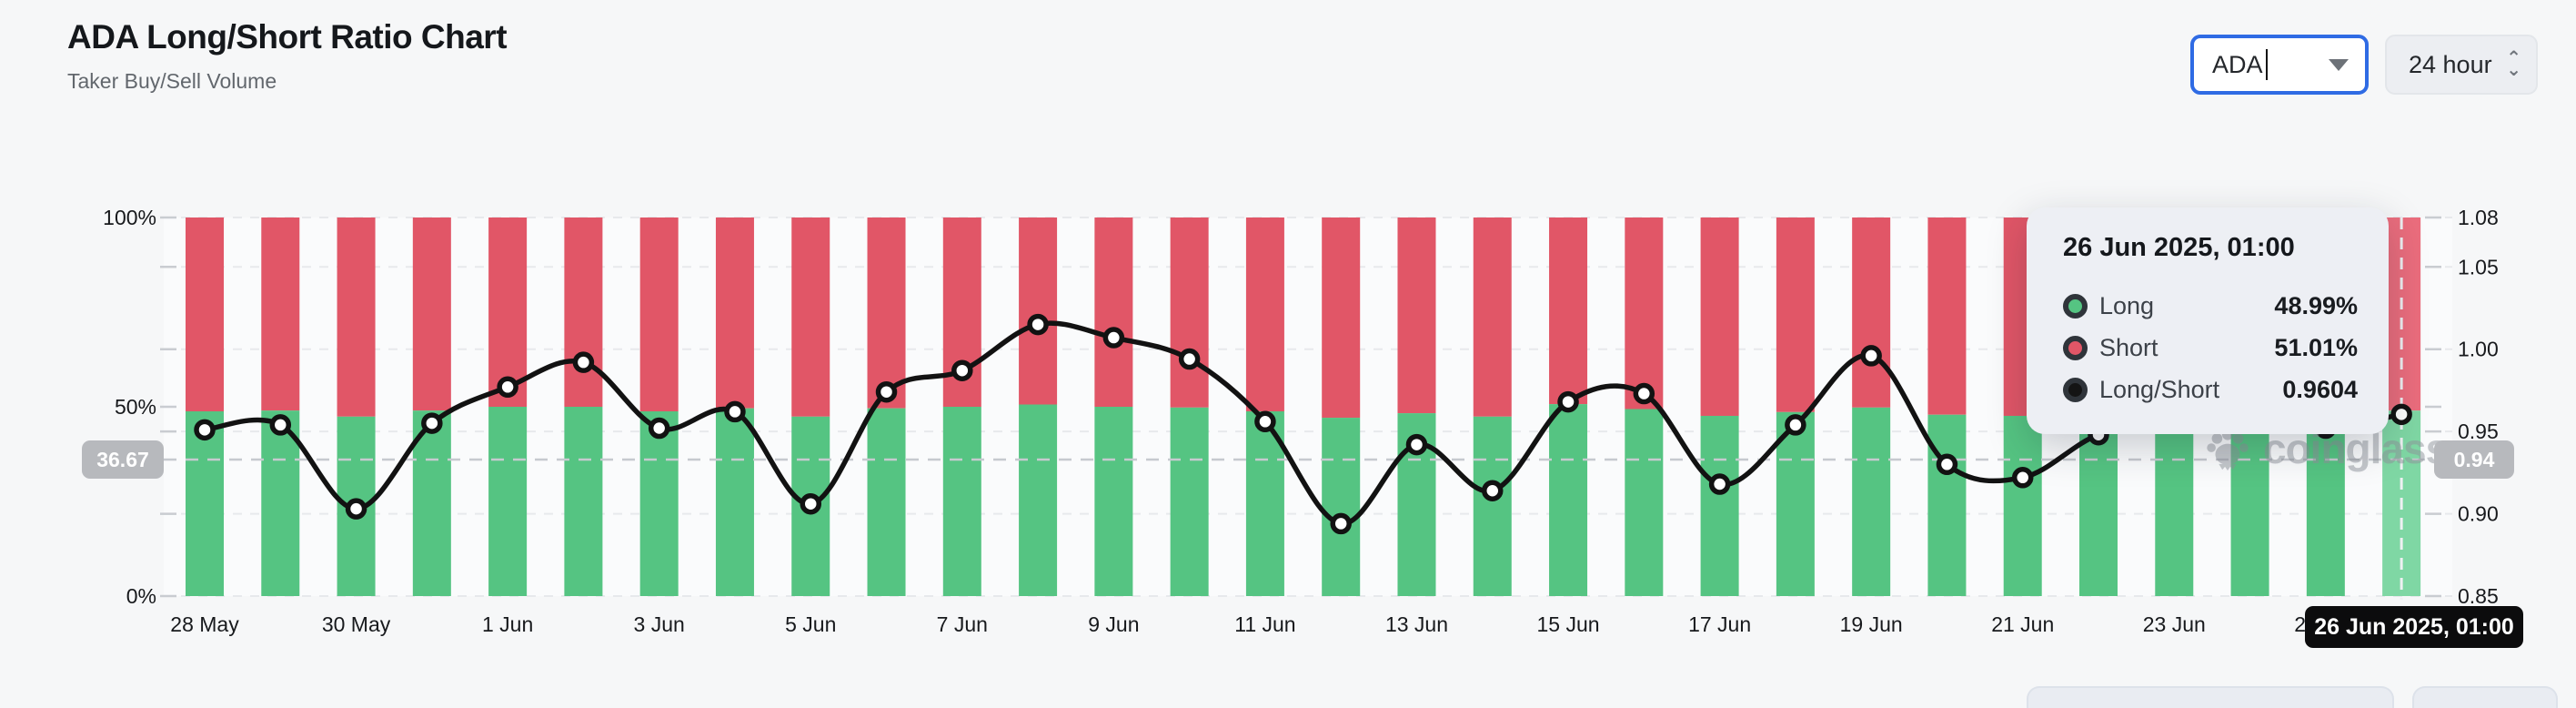  I want to click on next-section-card-edge-small, so click(2485, 697).